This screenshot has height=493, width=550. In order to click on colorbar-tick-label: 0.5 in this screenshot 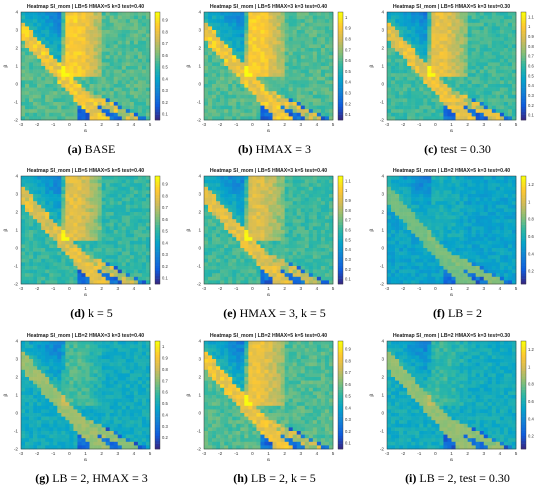, I will do `click(531, 75)`.